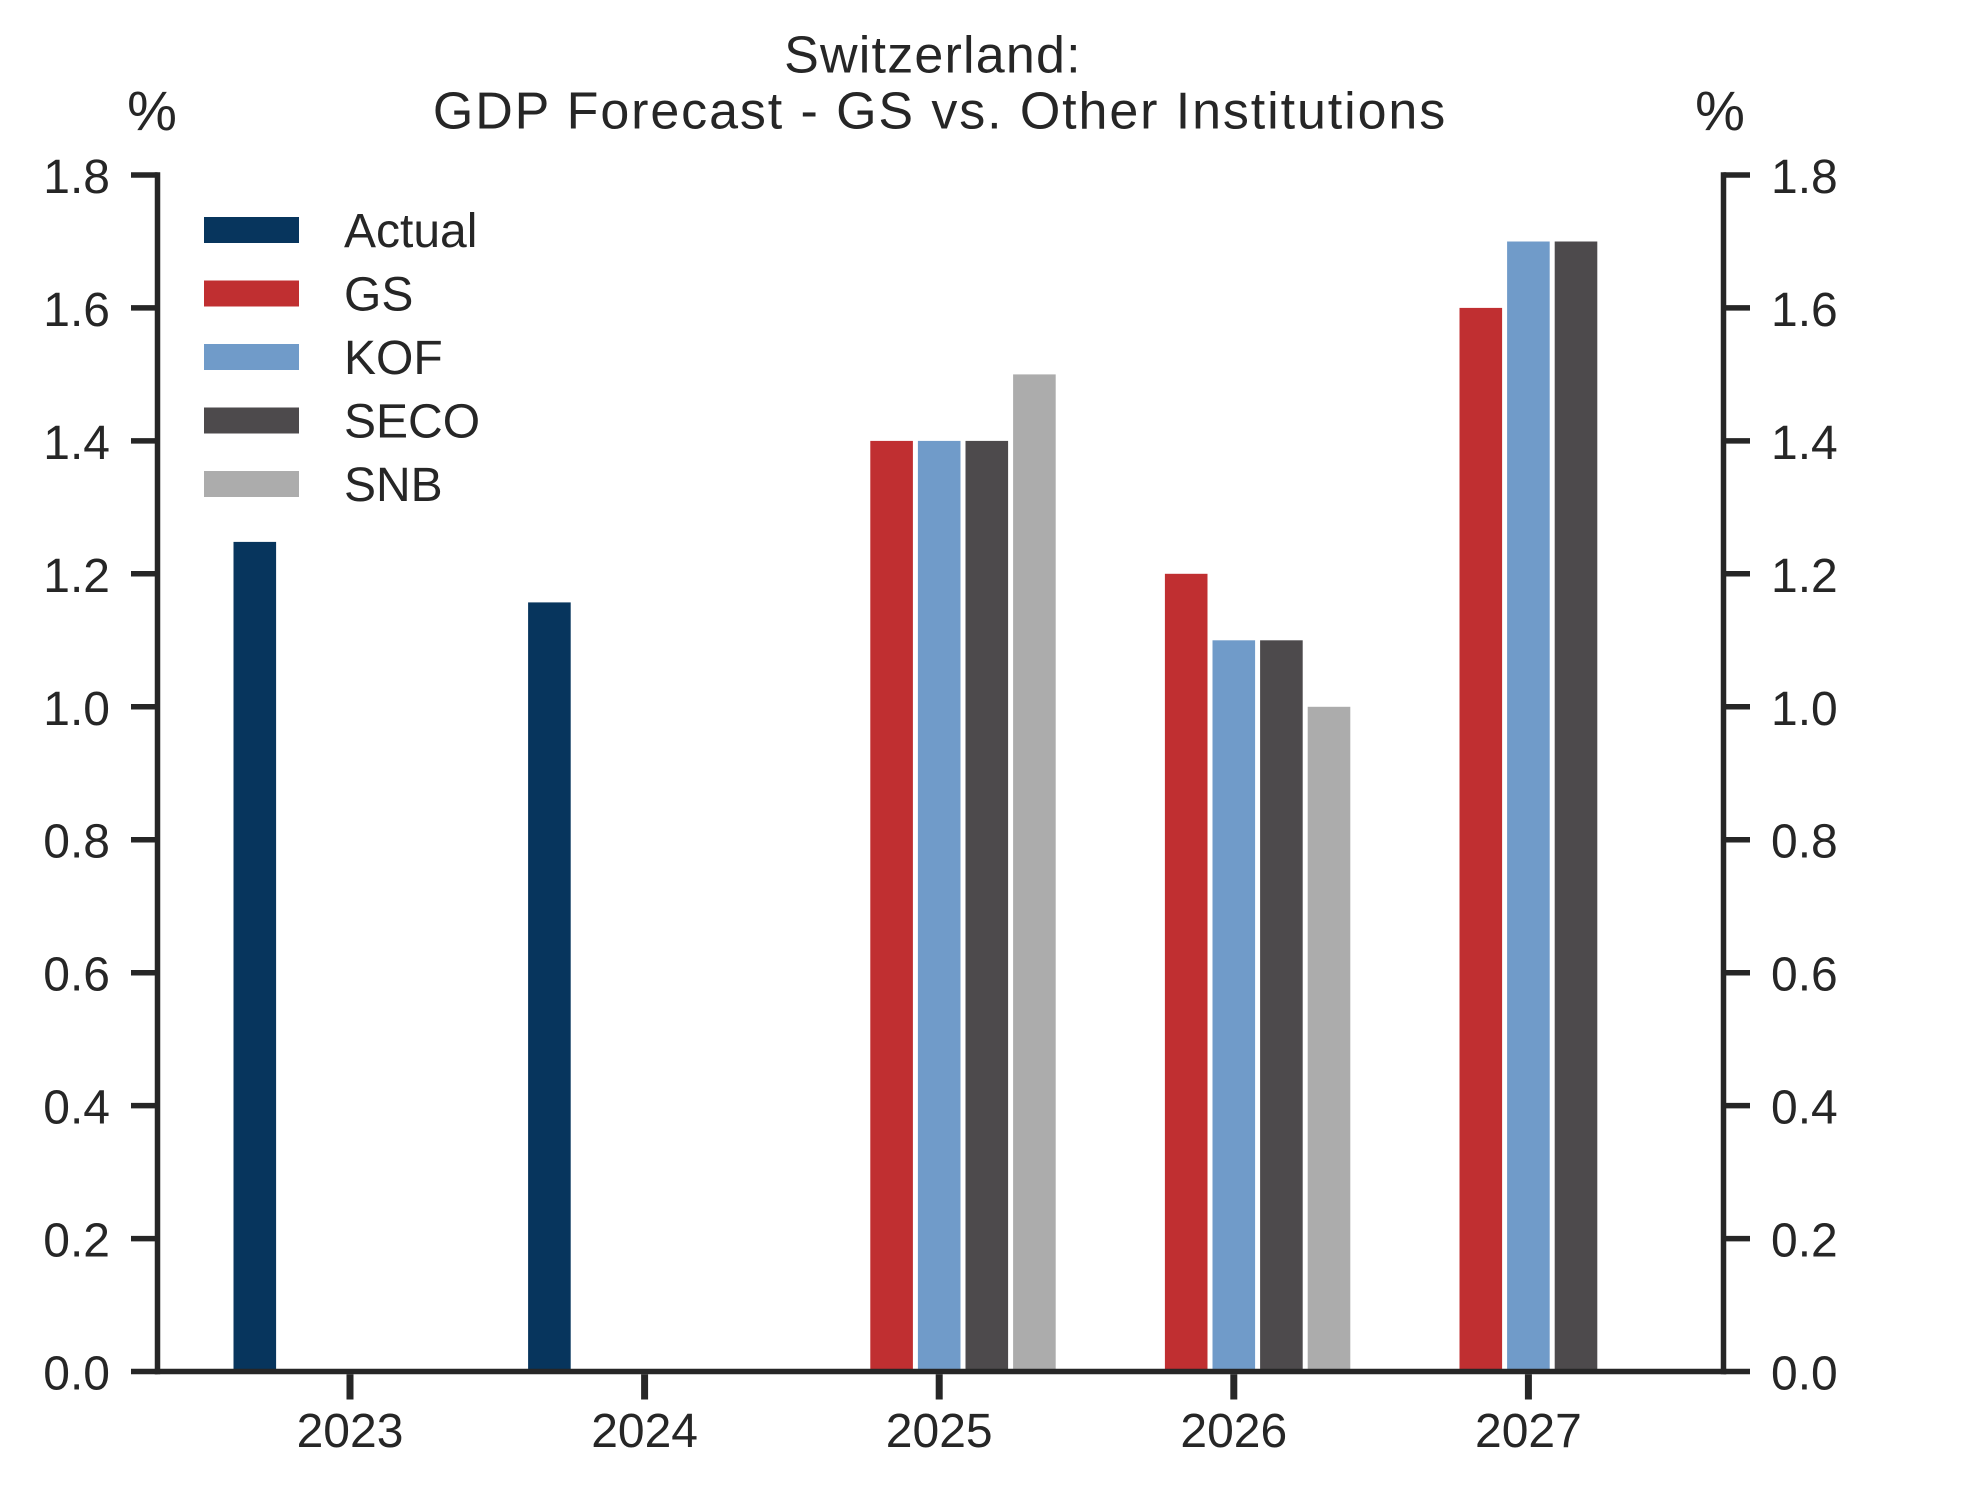  I want to click on svg-text: 2023, so click(350, 1431).